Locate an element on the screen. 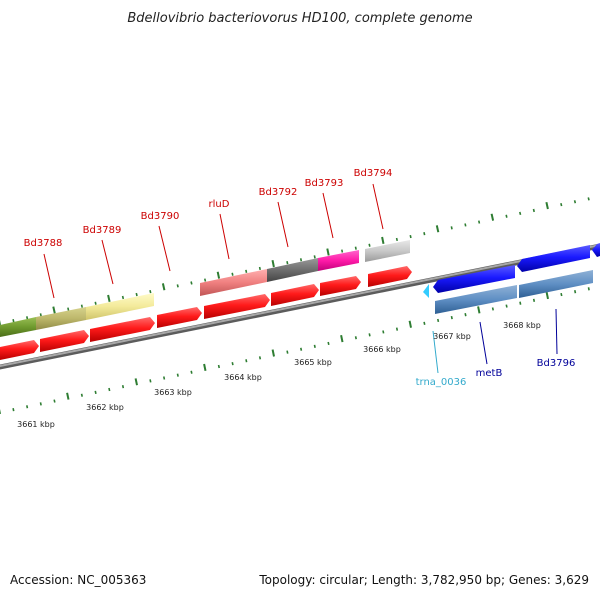  gene-label-bd3789: Bd3789 is located at coordinates (102, 230).